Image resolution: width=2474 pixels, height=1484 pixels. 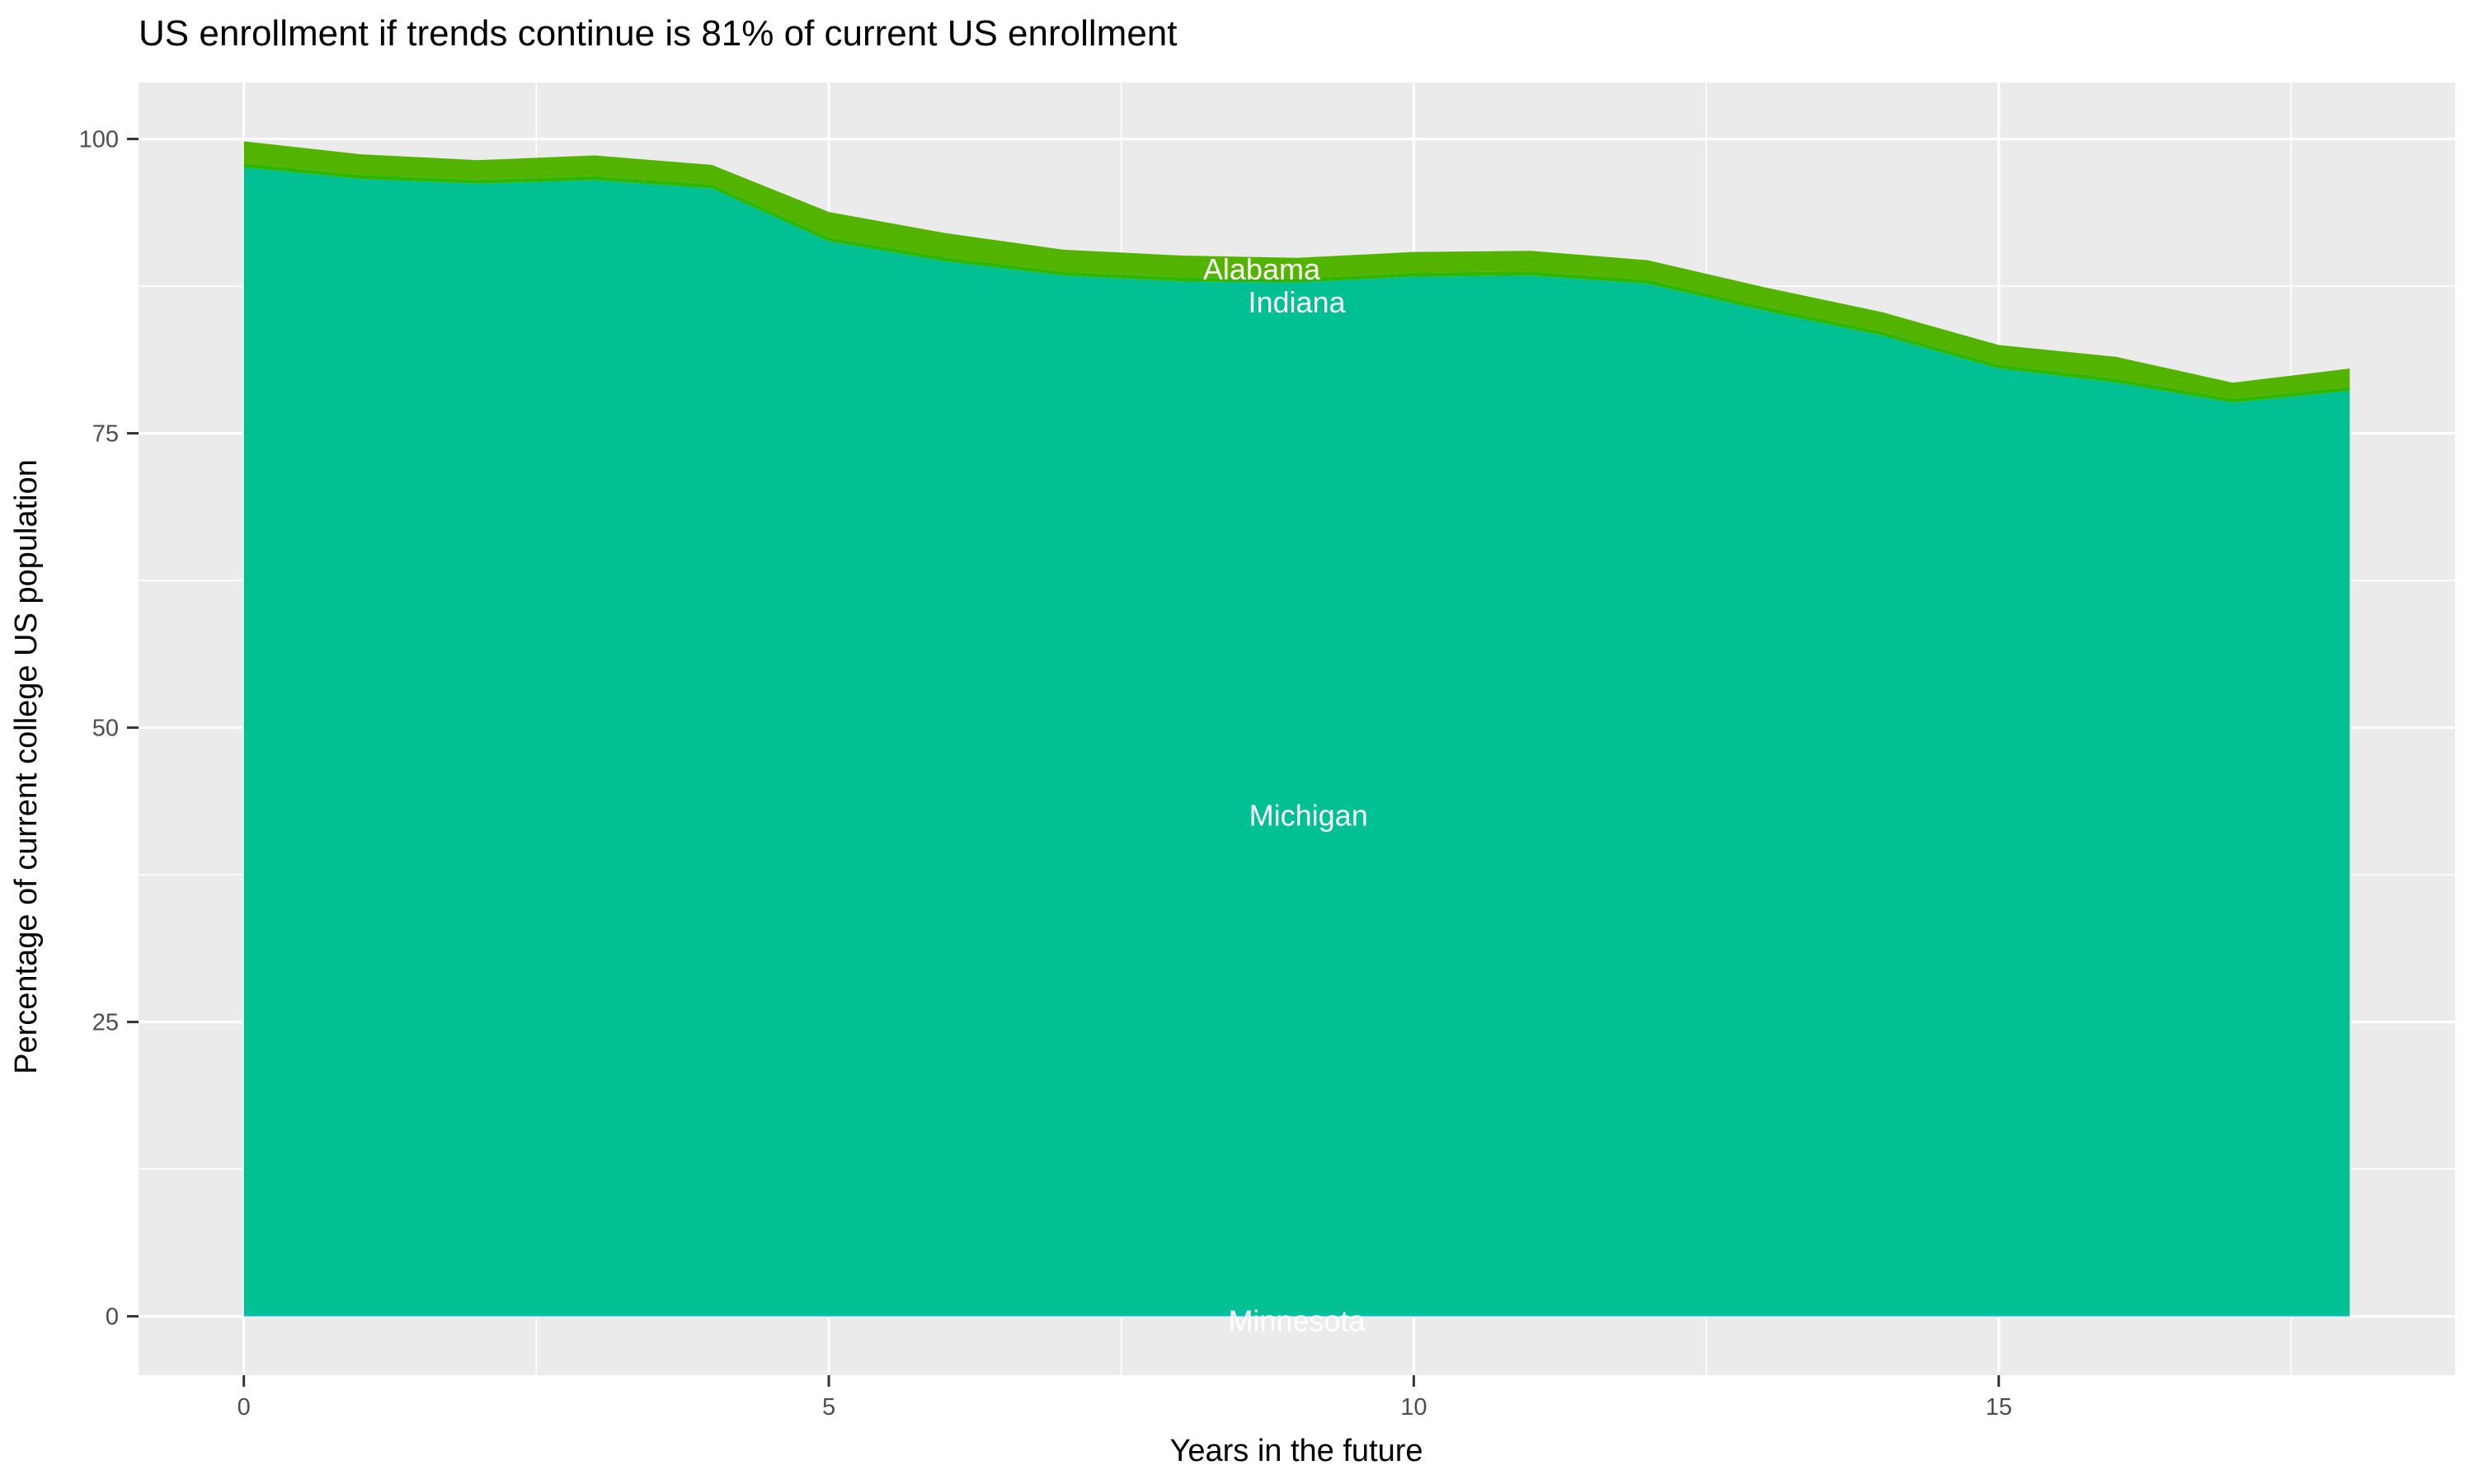 What do you see at coordinates (105, 435) in the screenshot?
I see `y-tick-label: 75` at bounding box center [105, 435].